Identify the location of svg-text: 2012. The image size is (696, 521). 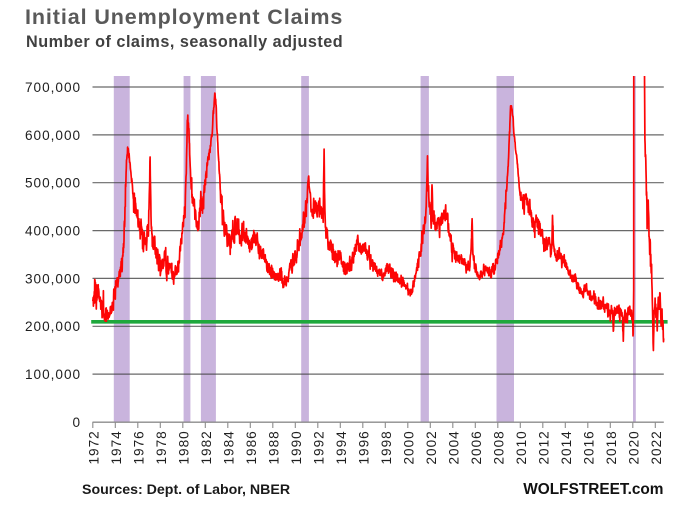
(544, 447).